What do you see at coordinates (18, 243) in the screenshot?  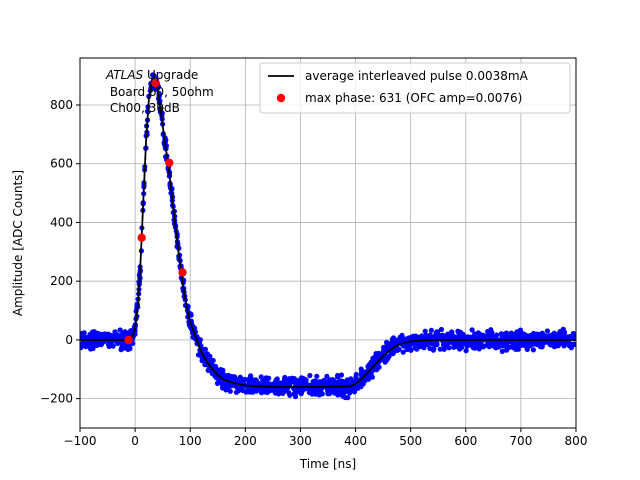 I see `y-axis-label: Amplitude [ADC Counts]` at bounding box center [18, 243].